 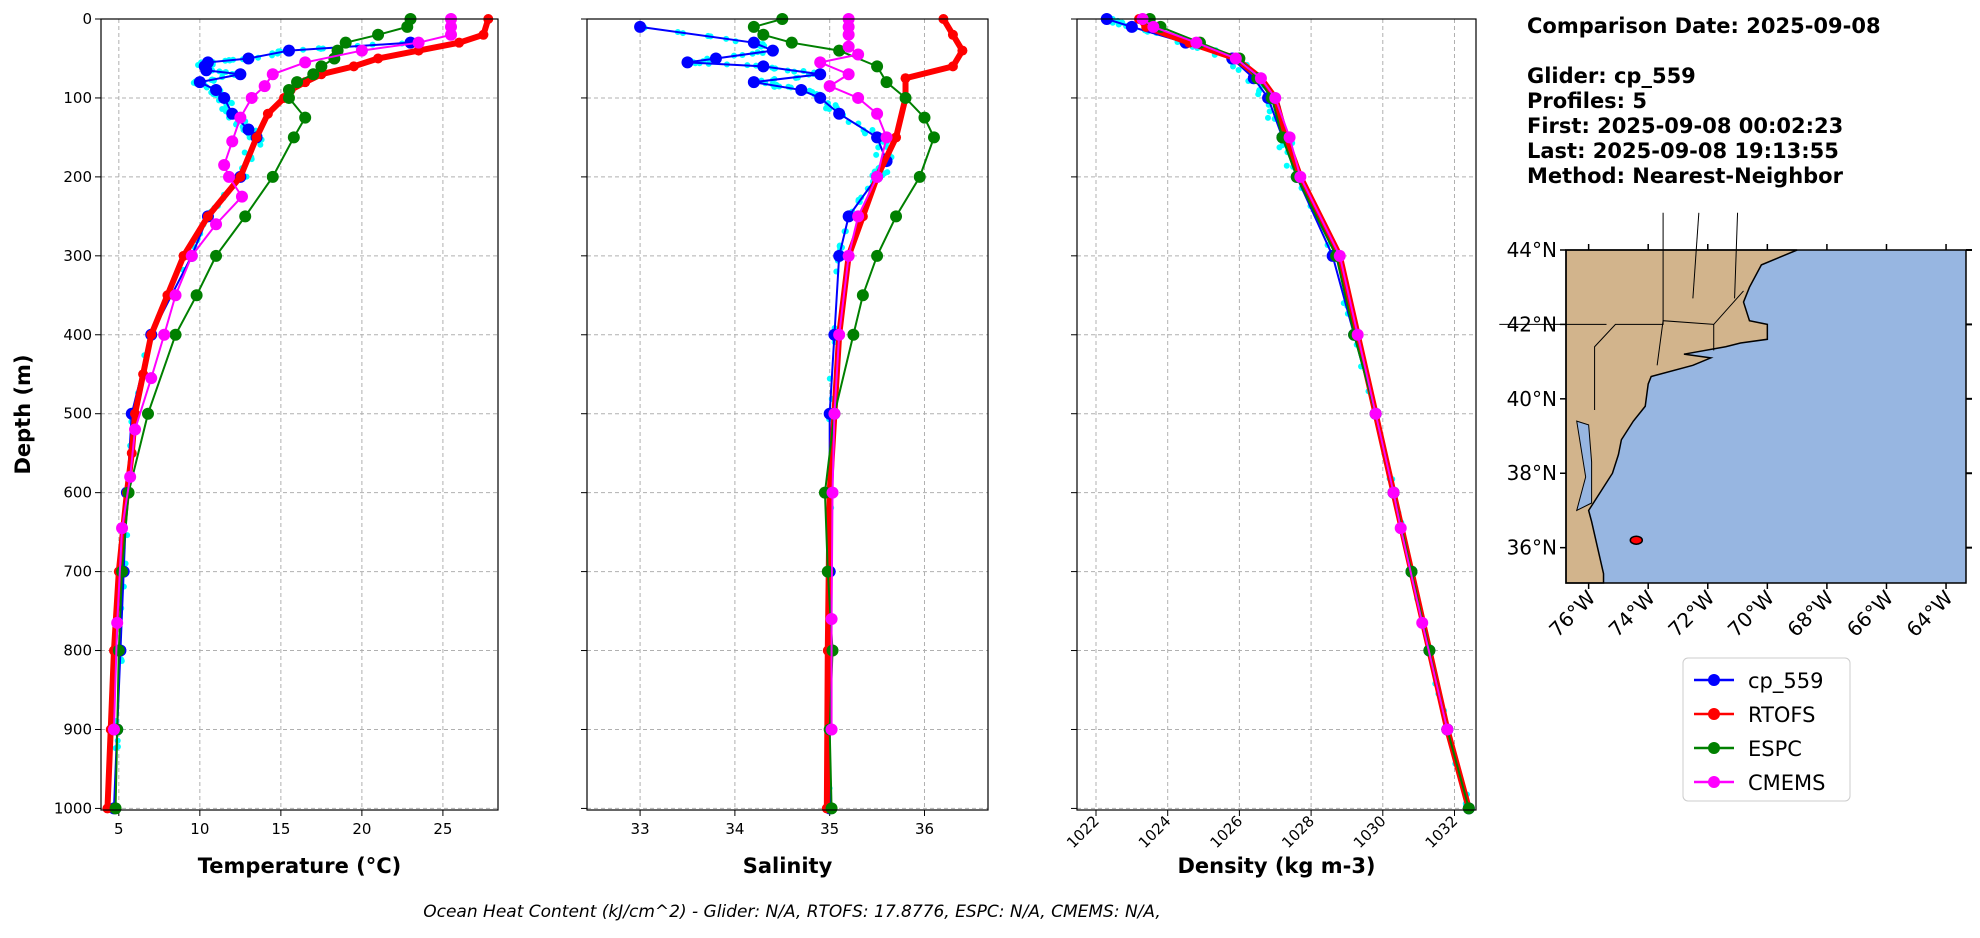 What do you see at coordinates (1370, 832) in the screenshot?
I see `x-tick-label: 1030` at bounding box center [1370, 832].